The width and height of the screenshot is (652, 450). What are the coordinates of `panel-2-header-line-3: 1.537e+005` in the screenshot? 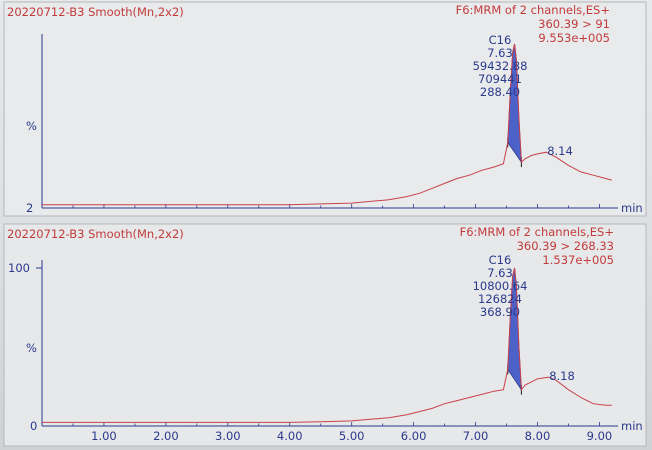 It's located at (578, 260).